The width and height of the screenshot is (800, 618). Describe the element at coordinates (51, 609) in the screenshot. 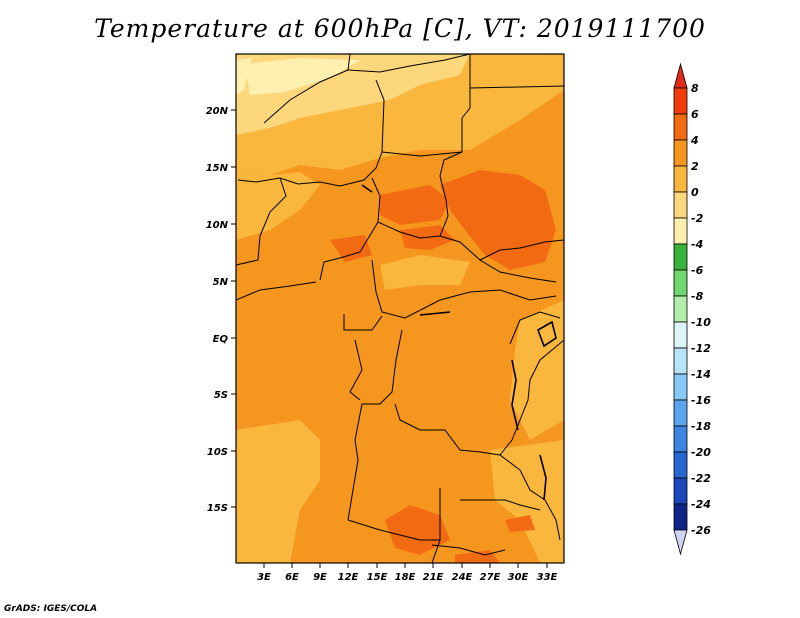

I see `grads-credit: GrADS: IGES/COLA` at that location.